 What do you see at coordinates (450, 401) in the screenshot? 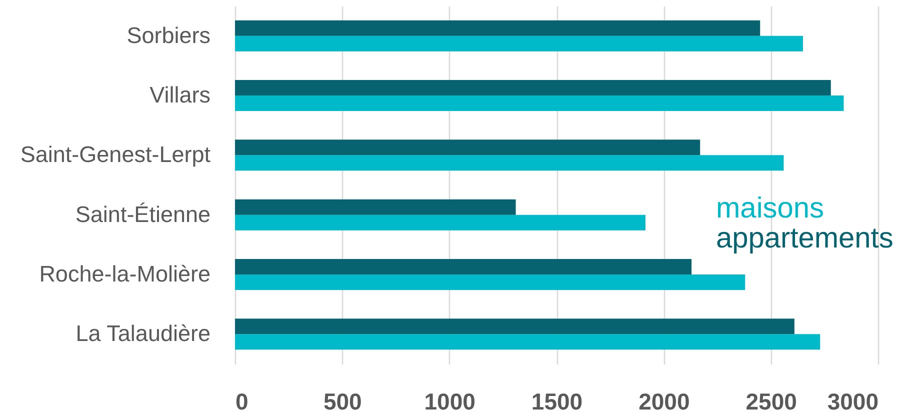
I see `x-tick-label: 1000` at bounding box center [450, 401].